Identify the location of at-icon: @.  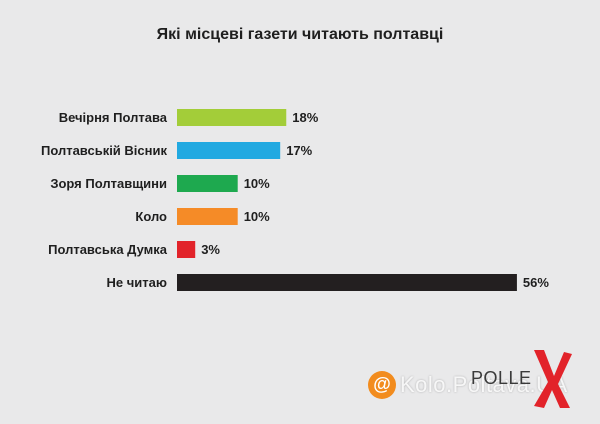
(382, 385).